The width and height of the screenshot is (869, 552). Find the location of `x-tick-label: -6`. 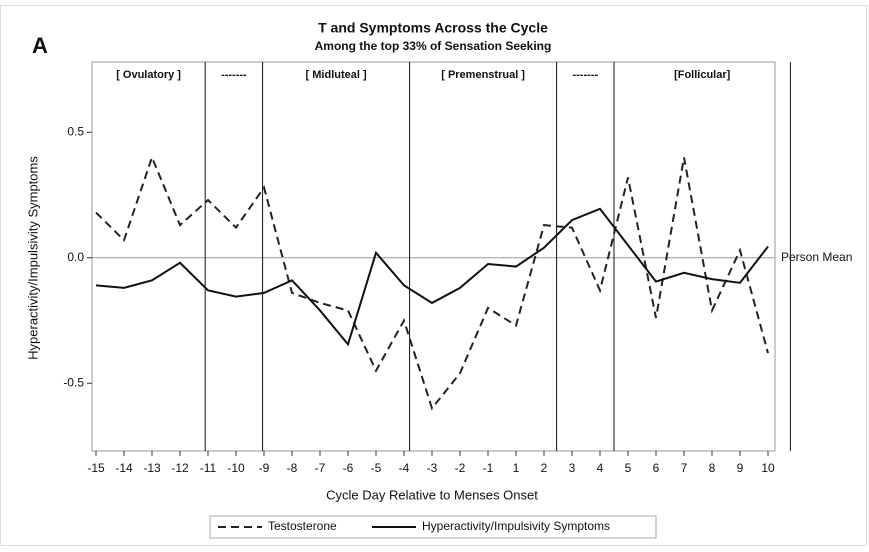

x-tick-label: -6 is located at coordinates (348, 468).